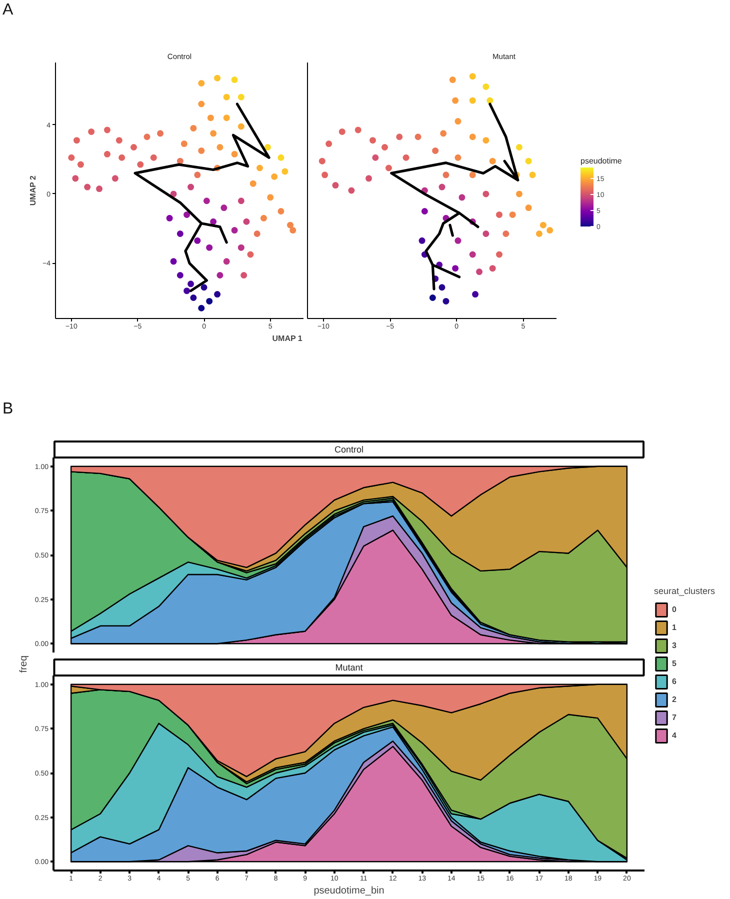  What do you see at coordinates (685, 591) in the screenshot?
I see `legend-title: seurat_clusters` at bounding box center [685, 591].